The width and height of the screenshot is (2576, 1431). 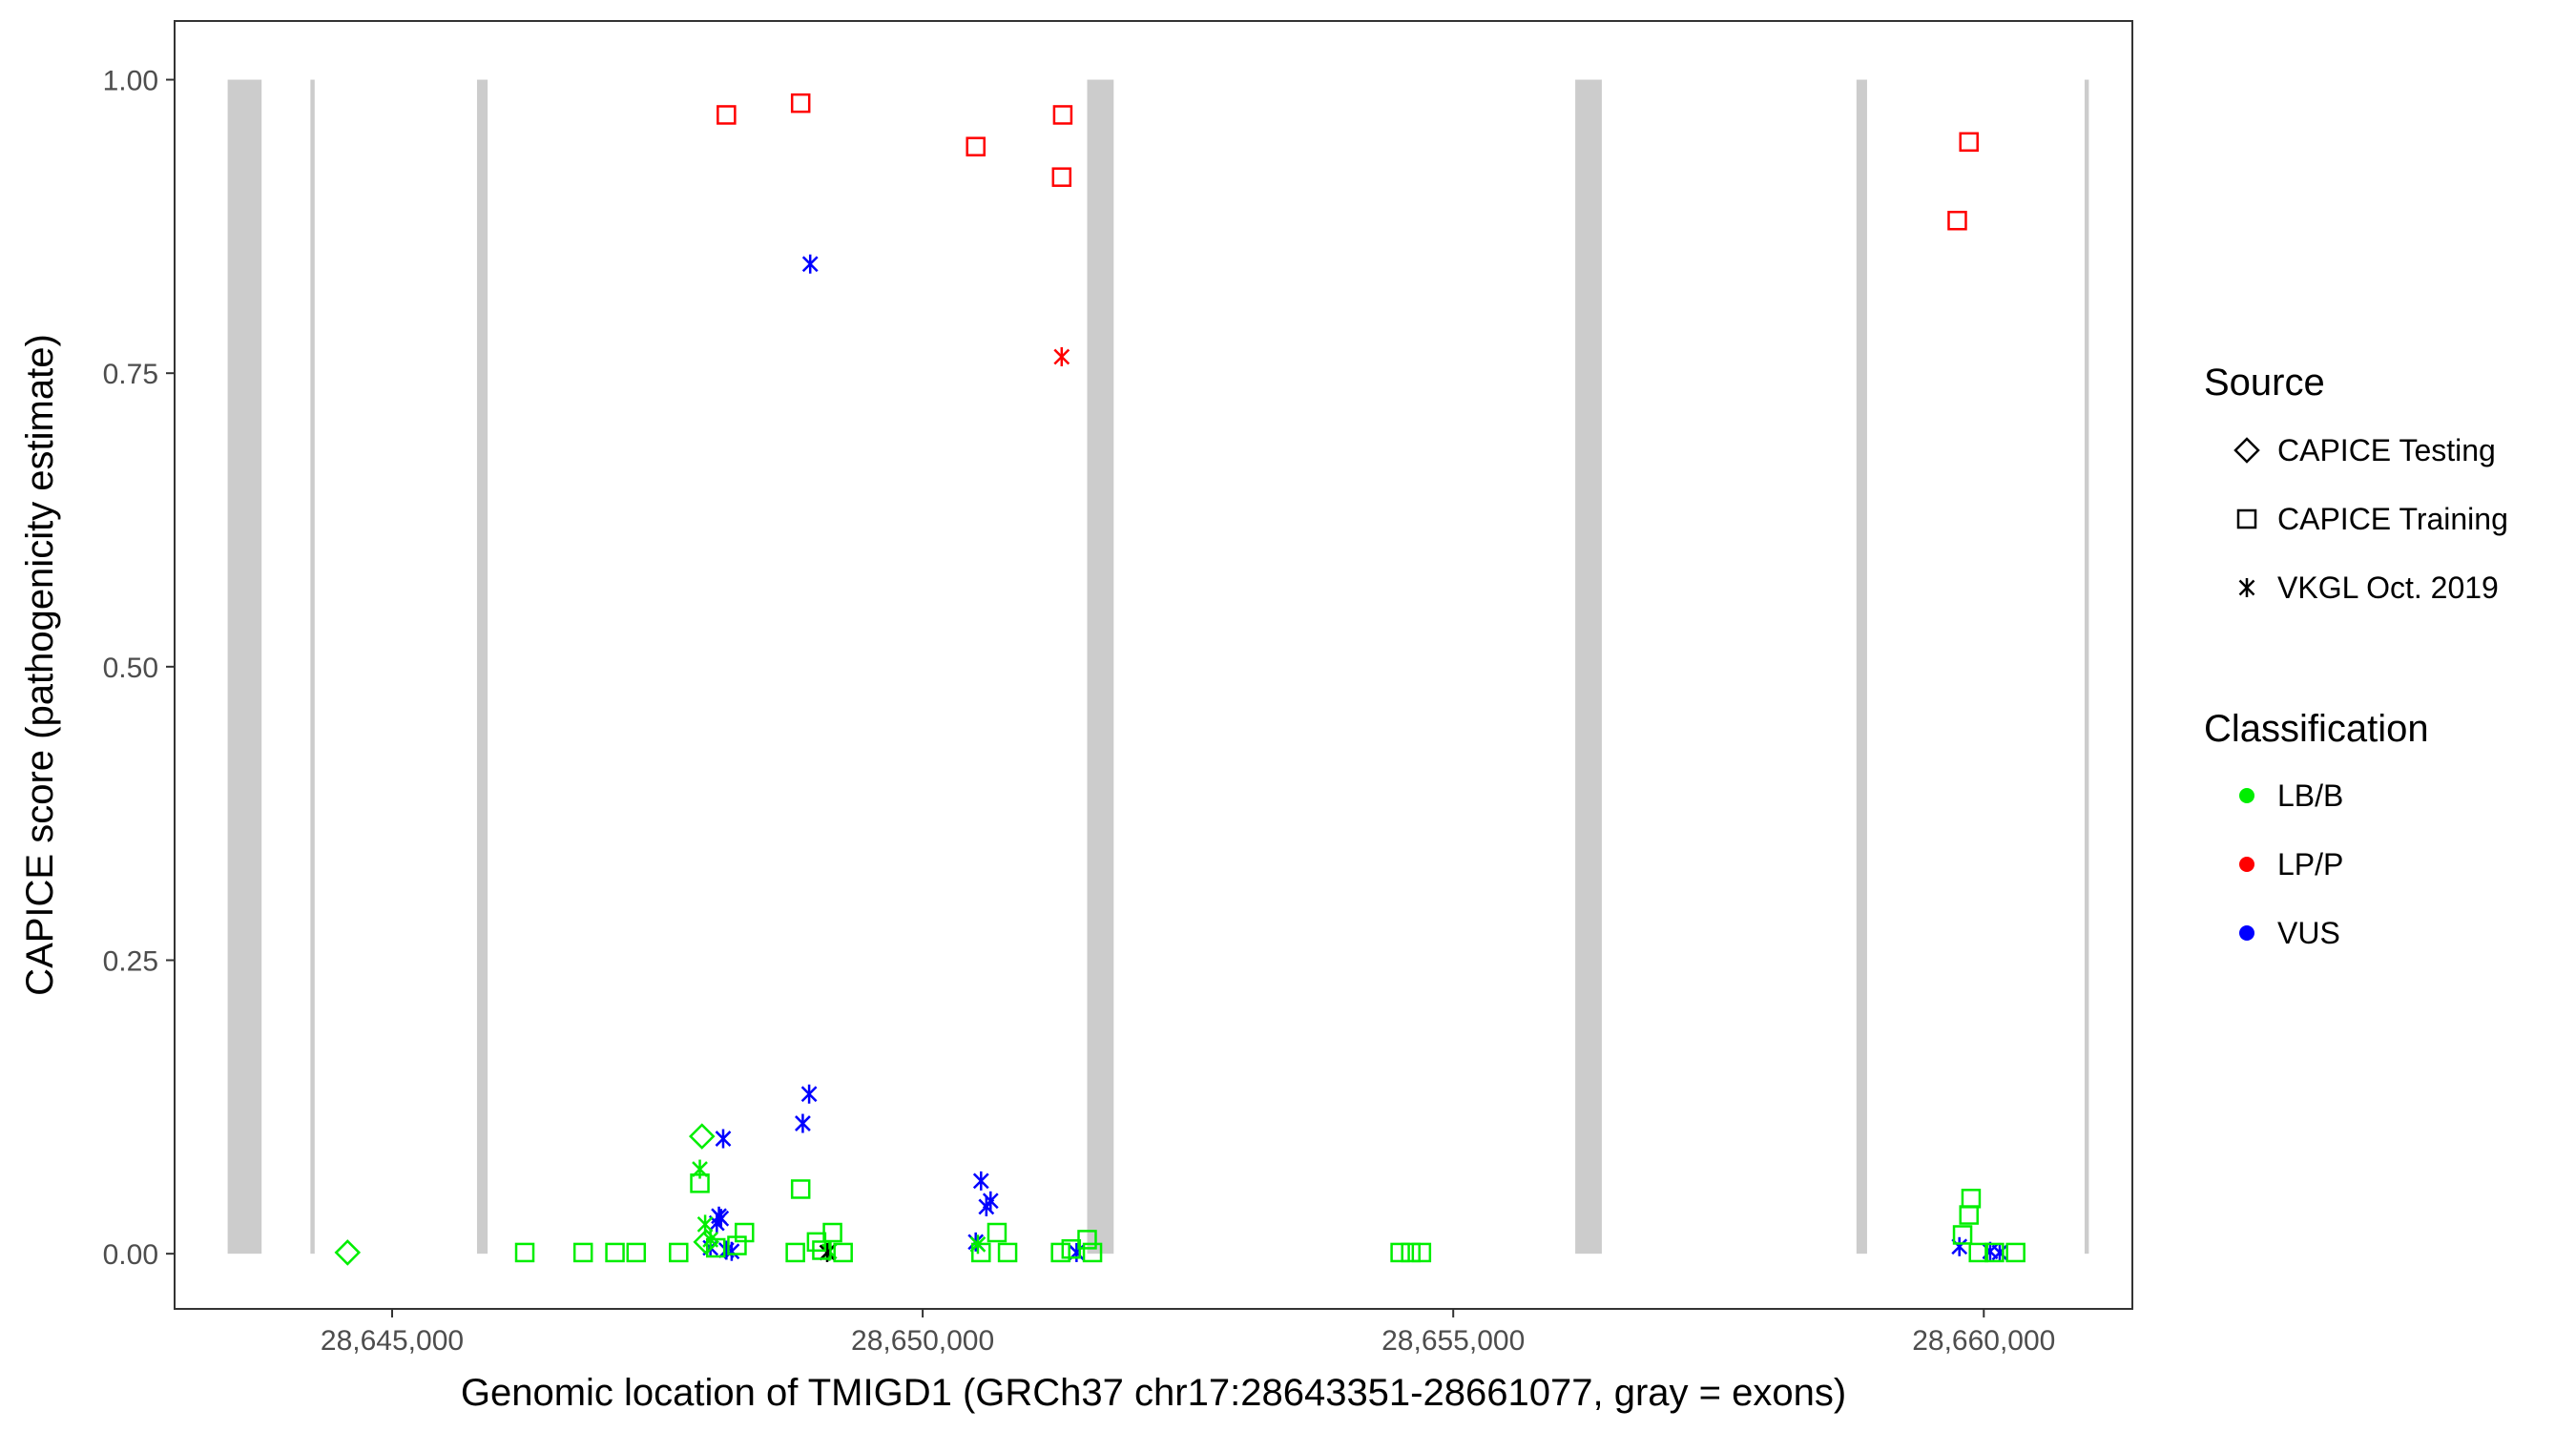 I want to click on legend-source-title: Source, so click(x=2264, y=383).